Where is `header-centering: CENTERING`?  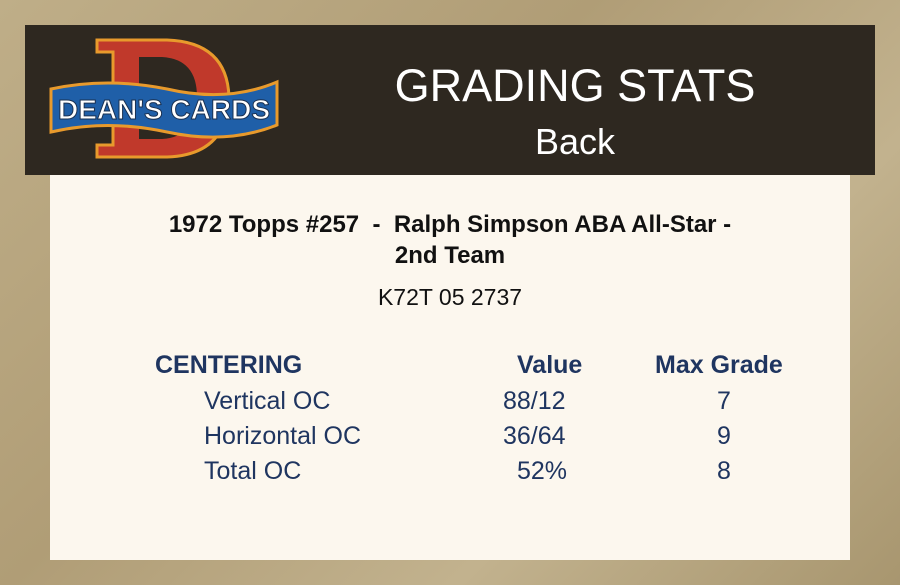
header-centering: CENTERING is located at coordinates (229, 365).